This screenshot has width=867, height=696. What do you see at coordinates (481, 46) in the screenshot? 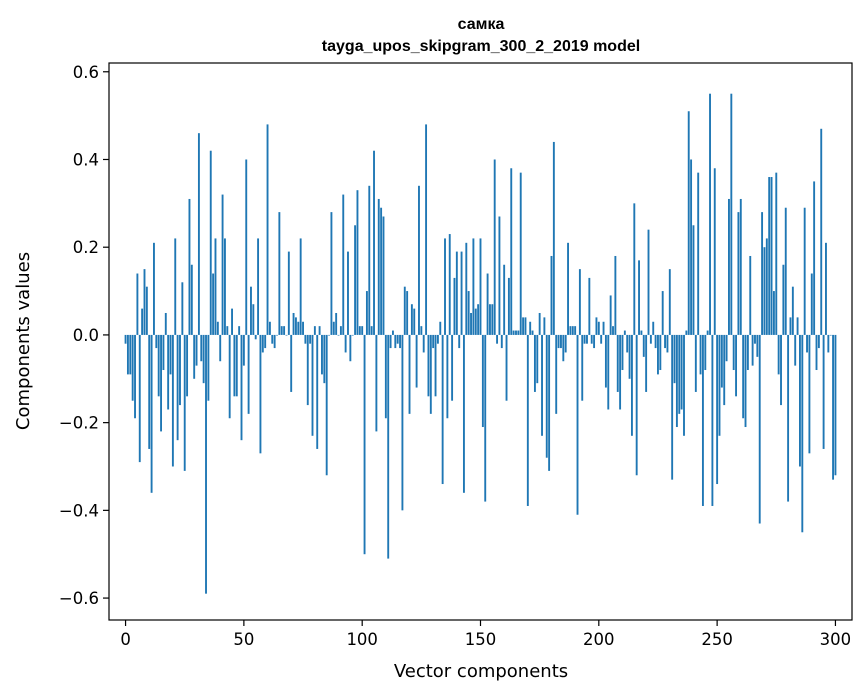
I see `chart-subtitle: tayga_upos_skipgram_300_2_2019 model` at bounding box center [481, 46].